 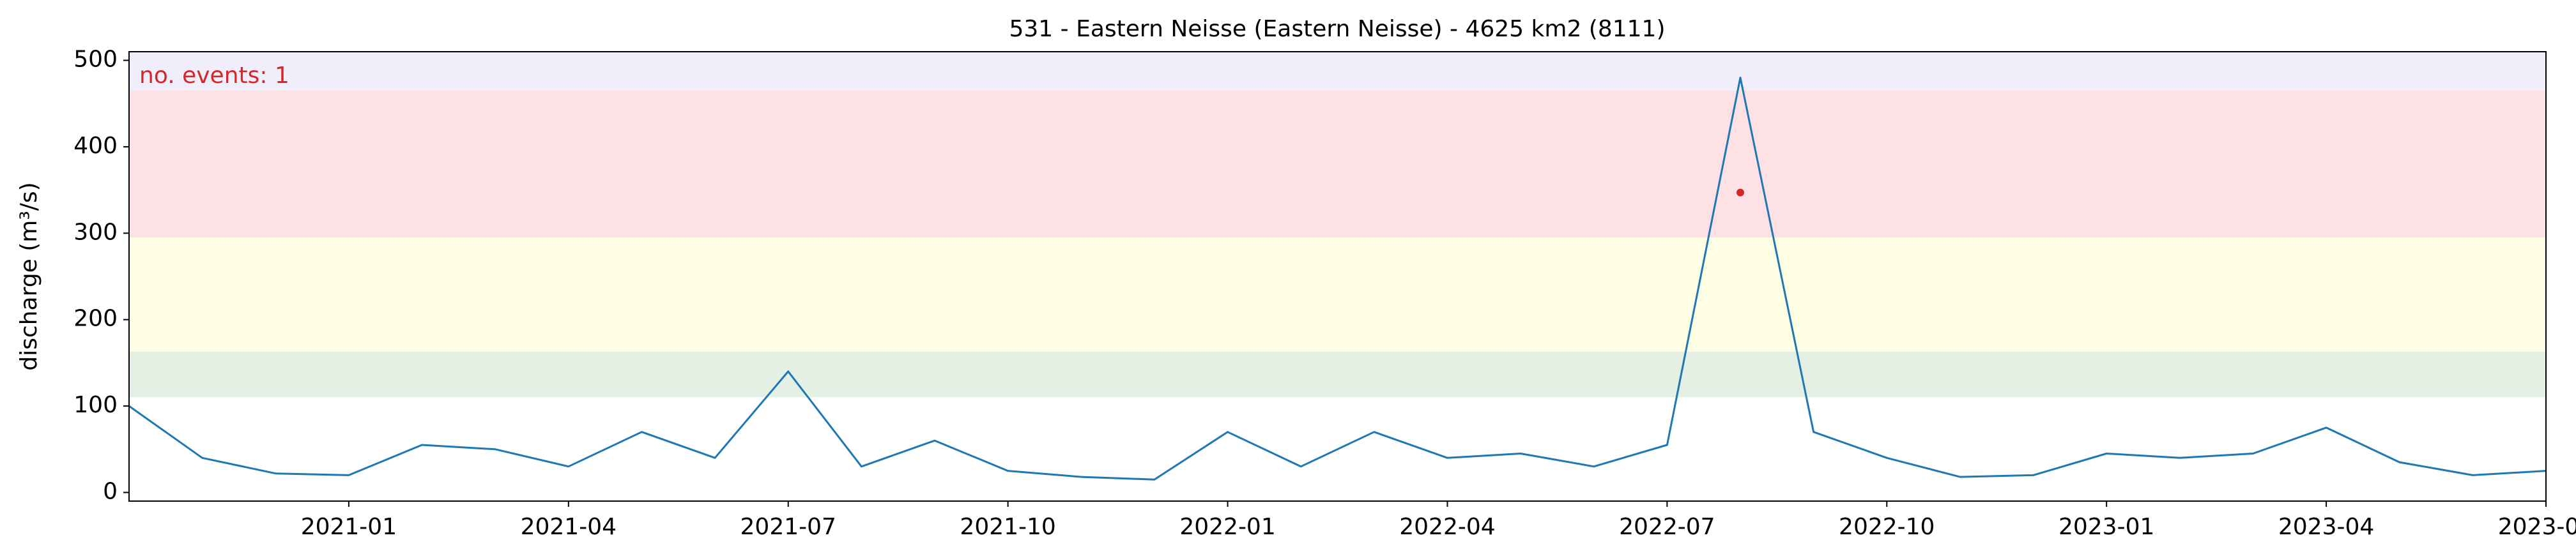 What do you see at coordinates (1447, 527) in the screenshot?
I see `x-tick-label: 2022-04` at bounding box center [1447, 527].